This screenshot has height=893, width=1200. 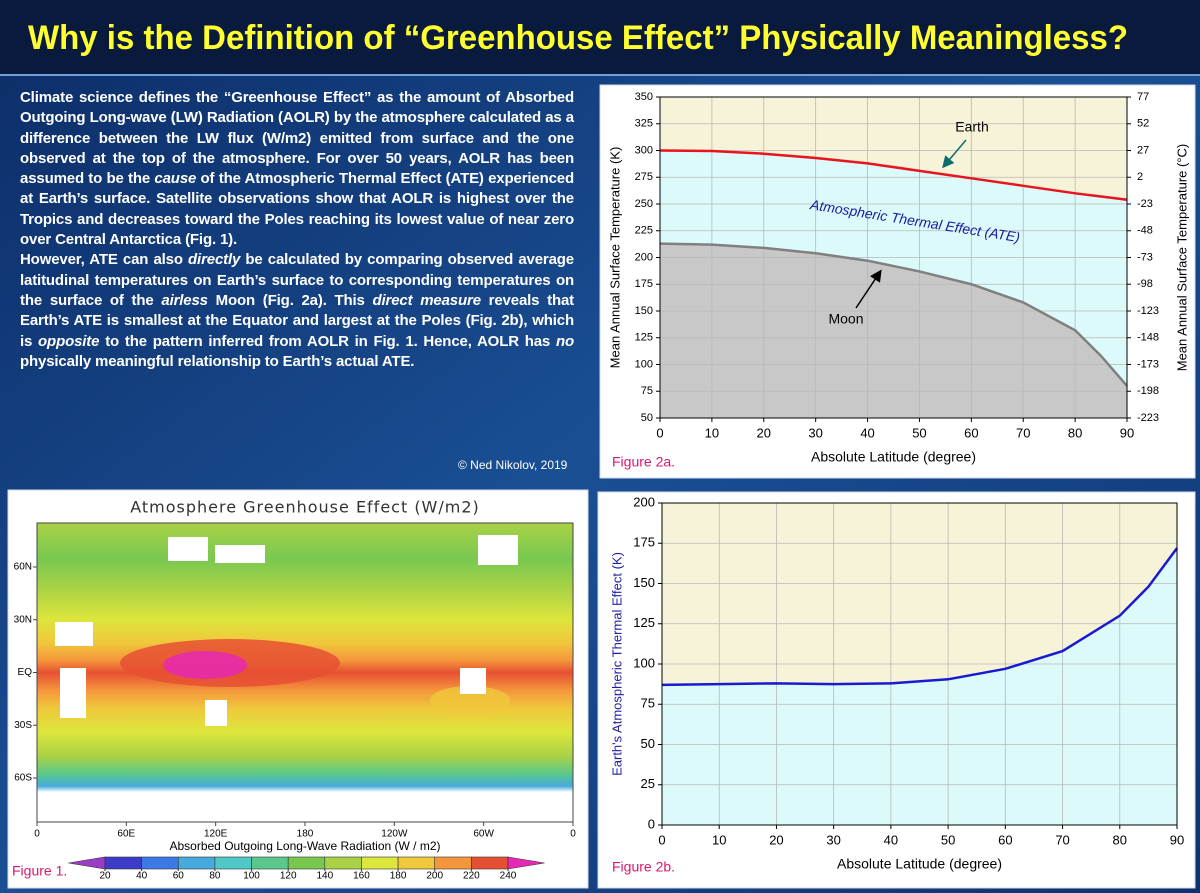 What do you see at coordinates (644, 177) in the screenshot?
I see `y-tick-label: 275` at bounding box center [644, 177].